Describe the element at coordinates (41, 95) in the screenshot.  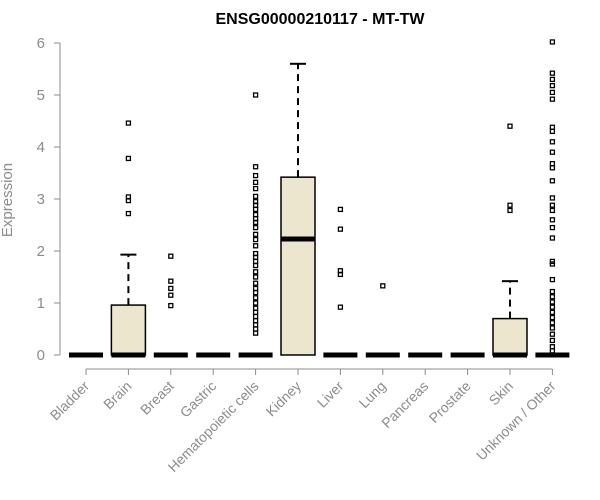
I see `y-tick-label: 5` at that location.